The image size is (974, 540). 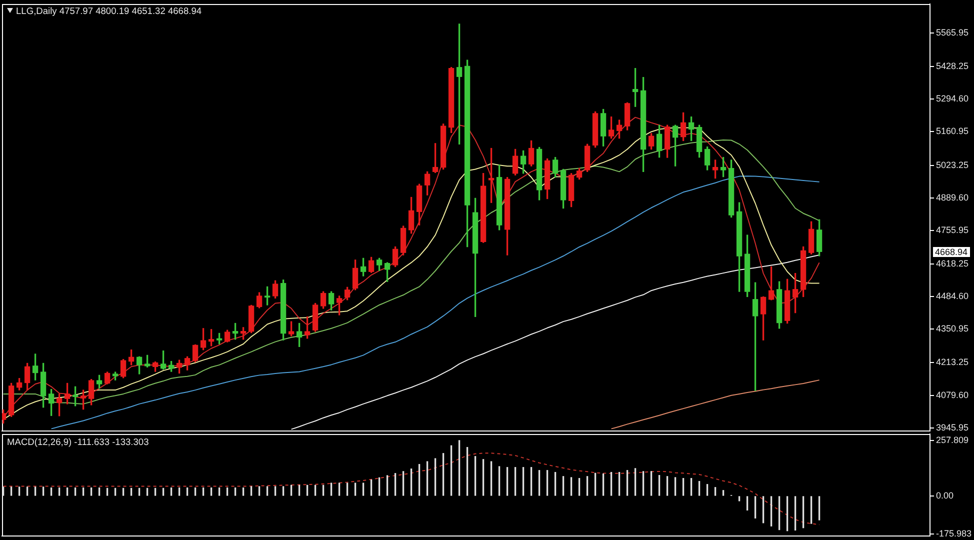 I want to click on y-tick-label: 4213.25, so click(x=952, y=362).